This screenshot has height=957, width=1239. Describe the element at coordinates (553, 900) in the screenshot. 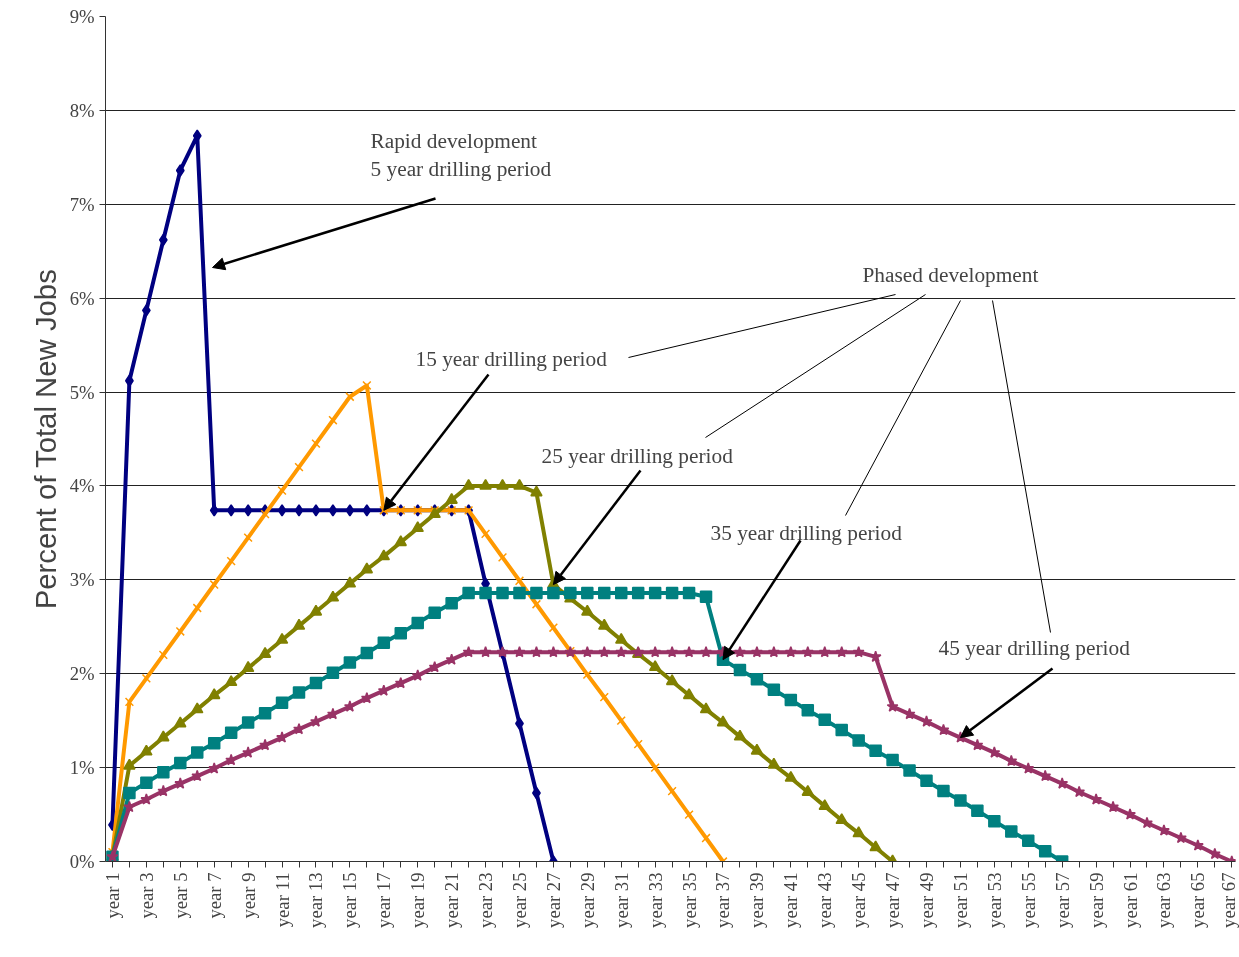

I see `x-tick-label: year 27` at that location.